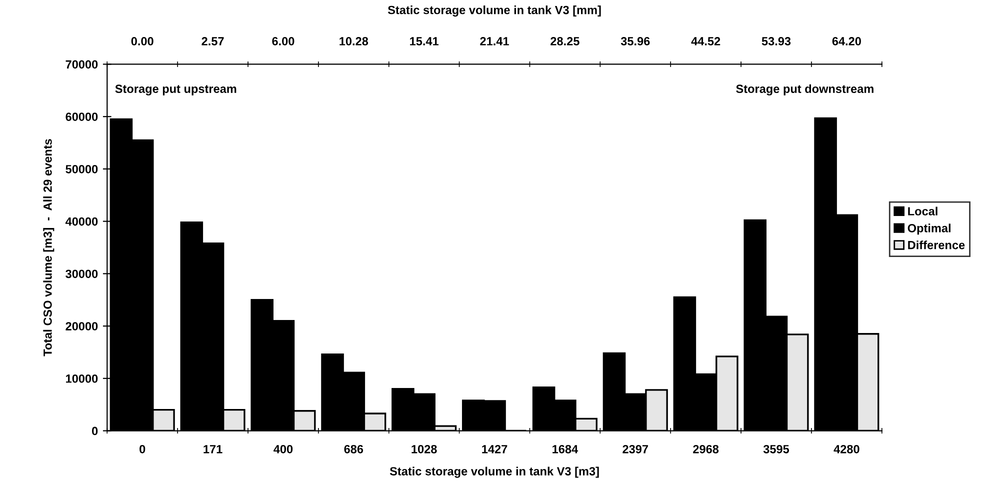  Describe the element at coordinates (82, 274) in the screenshot. I see `y-tick-label: 30000` at that location.